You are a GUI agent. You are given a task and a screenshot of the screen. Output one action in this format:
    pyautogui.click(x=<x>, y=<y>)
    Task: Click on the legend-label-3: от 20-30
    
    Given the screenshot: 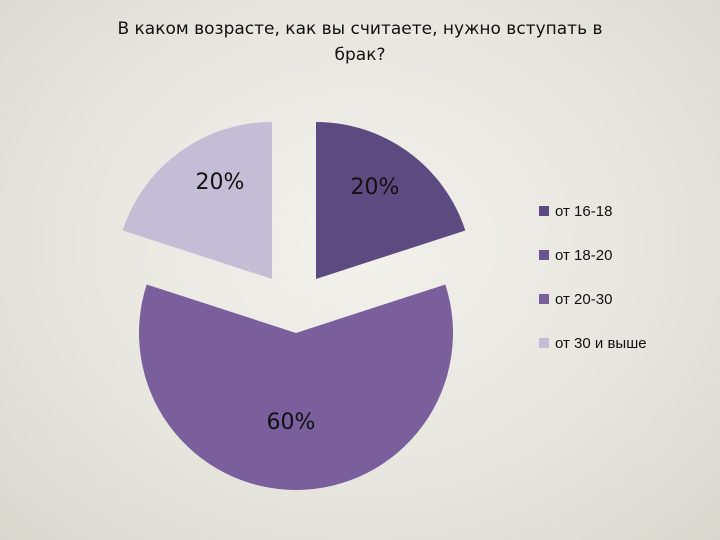 What is the action you would take?
    pyautogui.click(x=584, y=299)
    